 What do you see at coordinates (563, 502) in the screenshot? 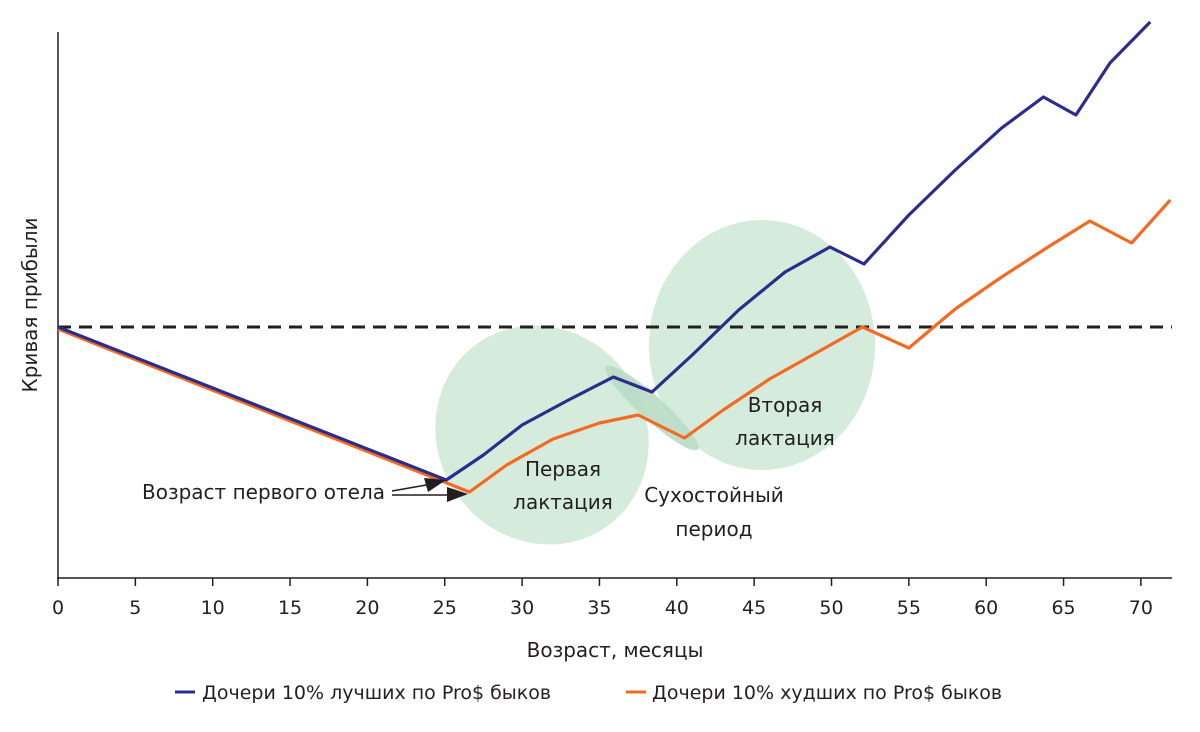
I see `first-lactation-label-2: лактация` at bounding box center [563, 502].